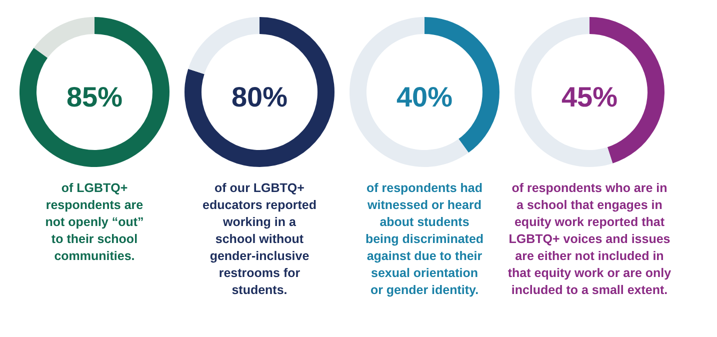 The image size is (717, 337). Describe the element at coordinates (589, 97) in the screenshot. I see `text: 45%` at that location.